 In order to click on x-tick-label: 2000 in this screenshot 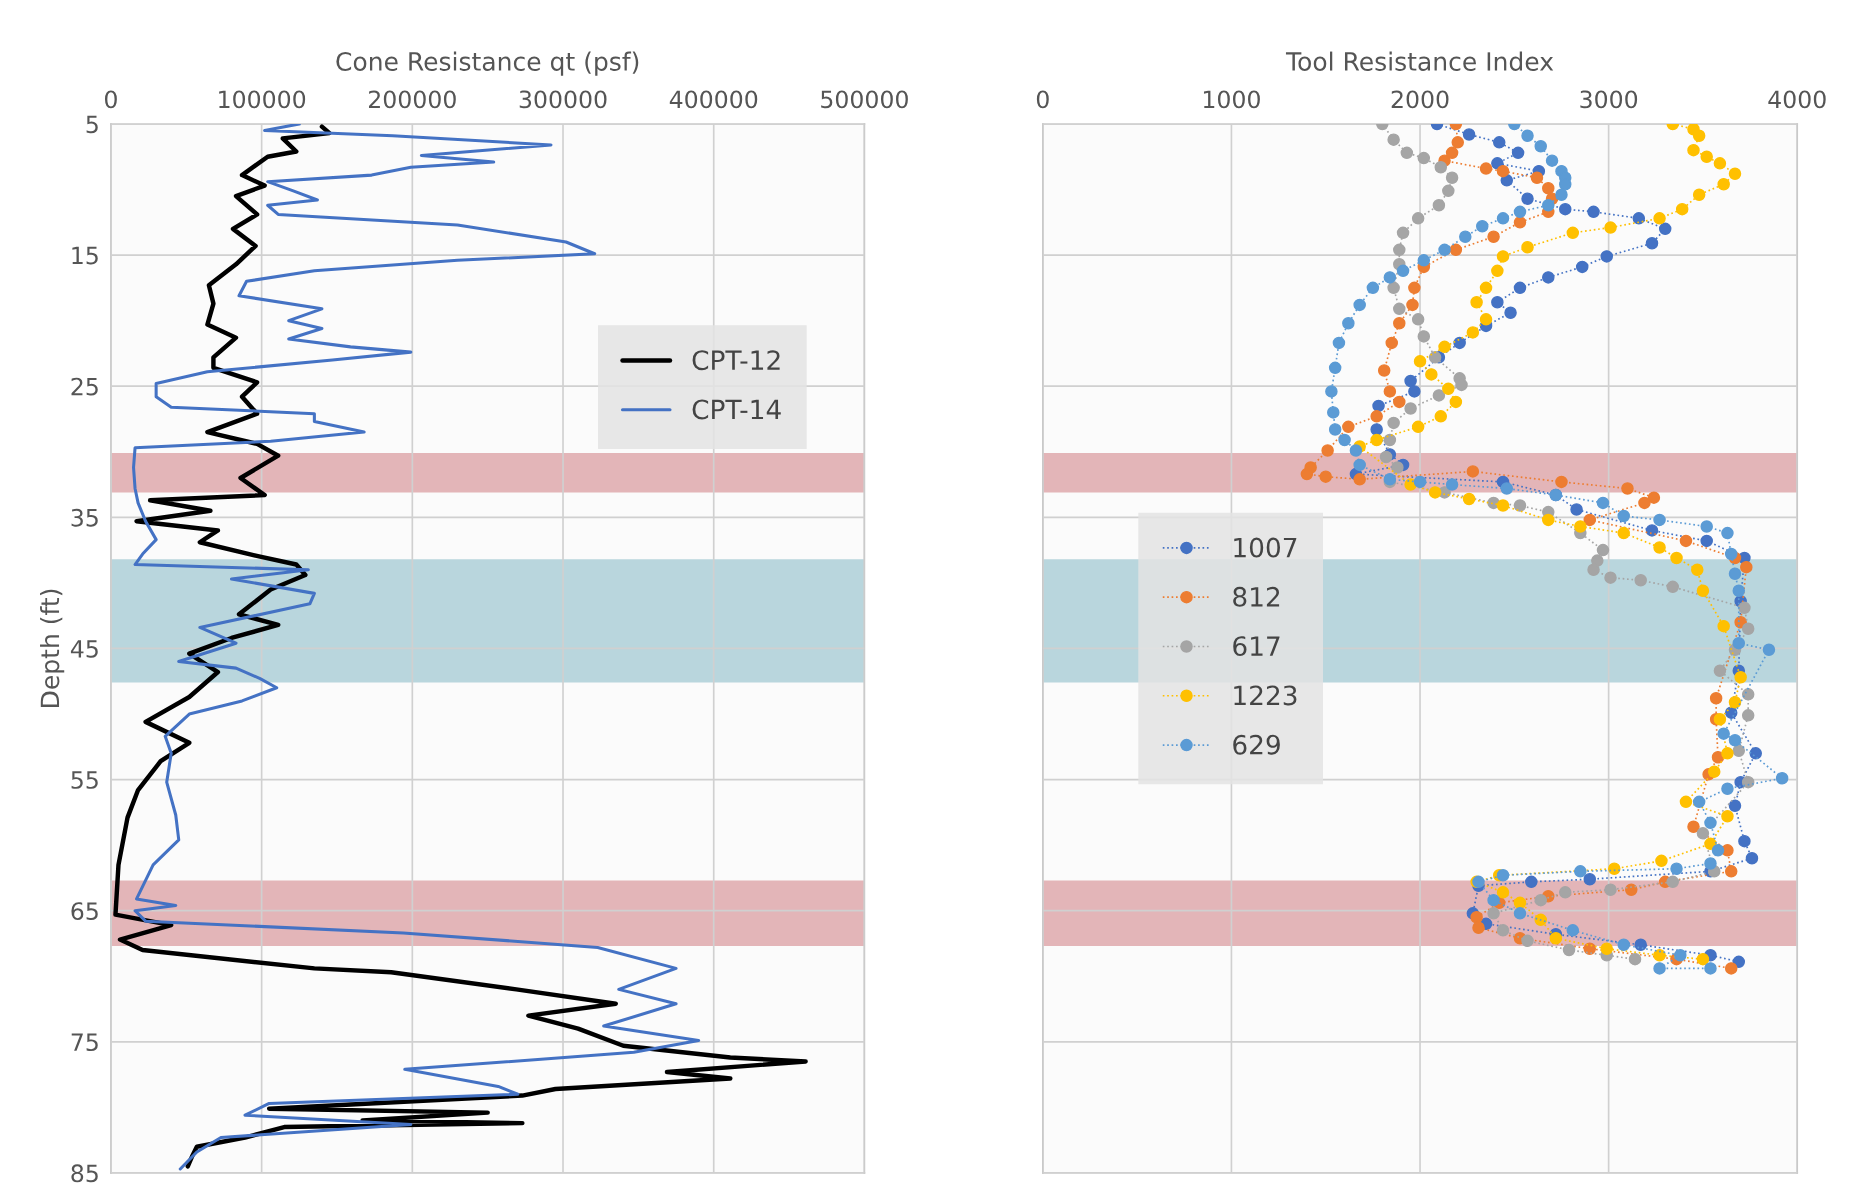, I will do `click(1420, 99)`.